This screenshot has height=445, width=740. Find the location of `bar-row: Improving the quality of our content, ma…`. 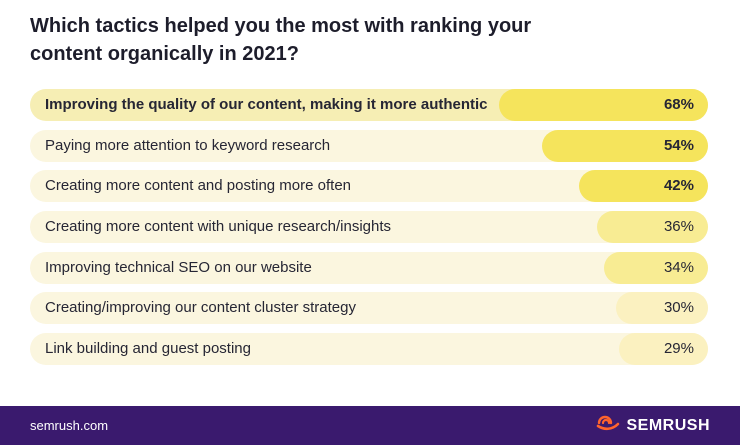

bar-row: Improving the quality of our content, ma… is located at coordinates (369, 105).